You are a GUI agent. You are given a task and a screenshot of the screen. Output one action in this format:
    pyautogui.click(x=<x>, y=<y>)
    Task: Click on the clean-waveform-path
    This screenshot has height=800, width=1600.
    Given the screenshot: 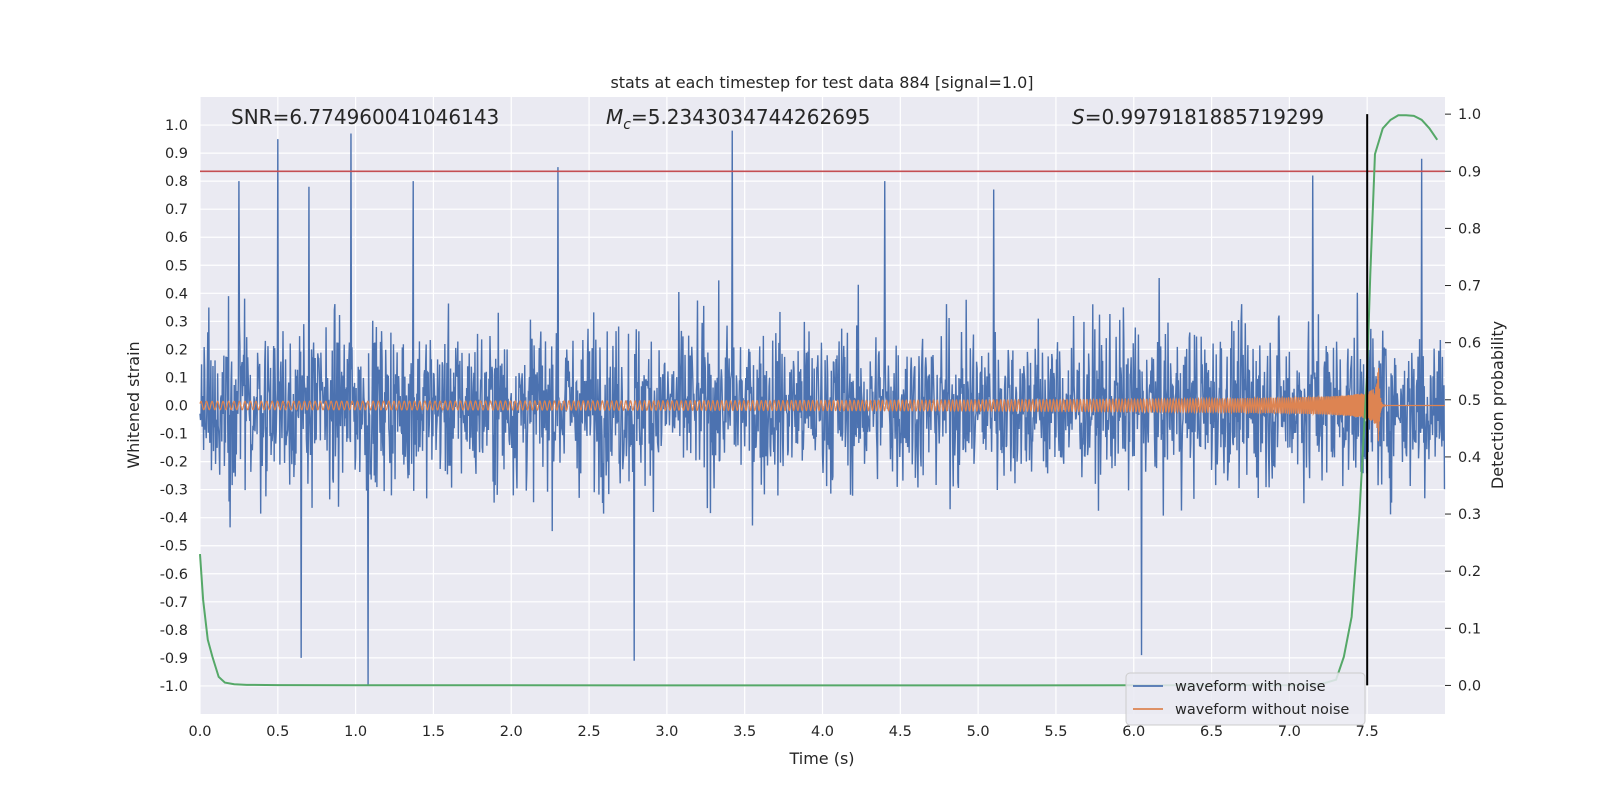 What is the action you would take?
    pyautogui.click(x=822, y=404)
    